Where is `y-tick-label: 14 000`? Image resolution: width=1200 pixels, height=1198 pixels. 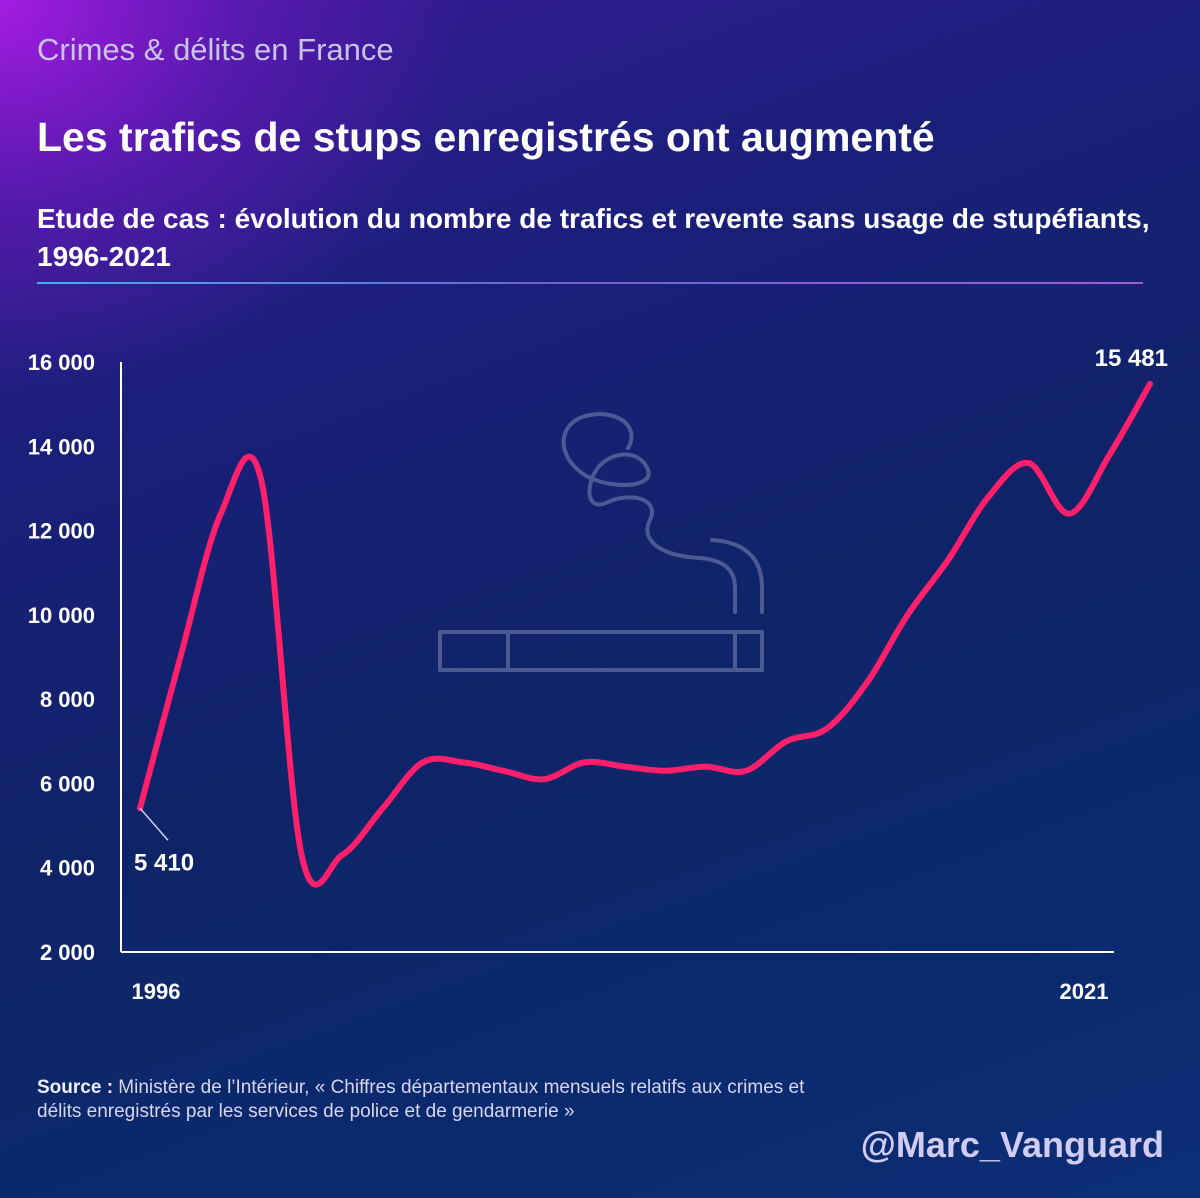 y-tick-label: 14 000 is located at coordinates (61, 446).